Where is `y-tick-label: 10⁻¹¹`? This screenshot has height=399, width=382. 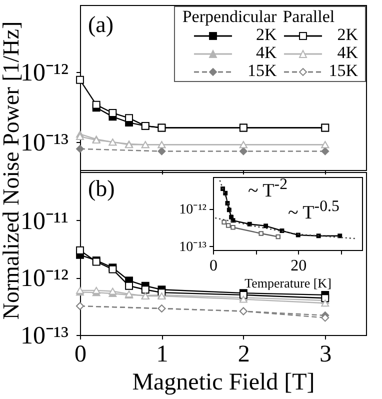
y-tick-label: 10⁻¹¹ is located at coordinates (44, 221).